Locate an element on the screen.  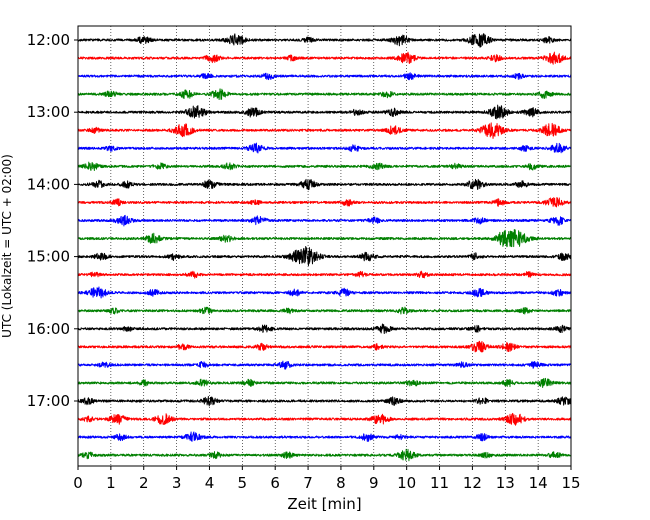
x-tick-label: 0 is located at coordinates (78, 483).